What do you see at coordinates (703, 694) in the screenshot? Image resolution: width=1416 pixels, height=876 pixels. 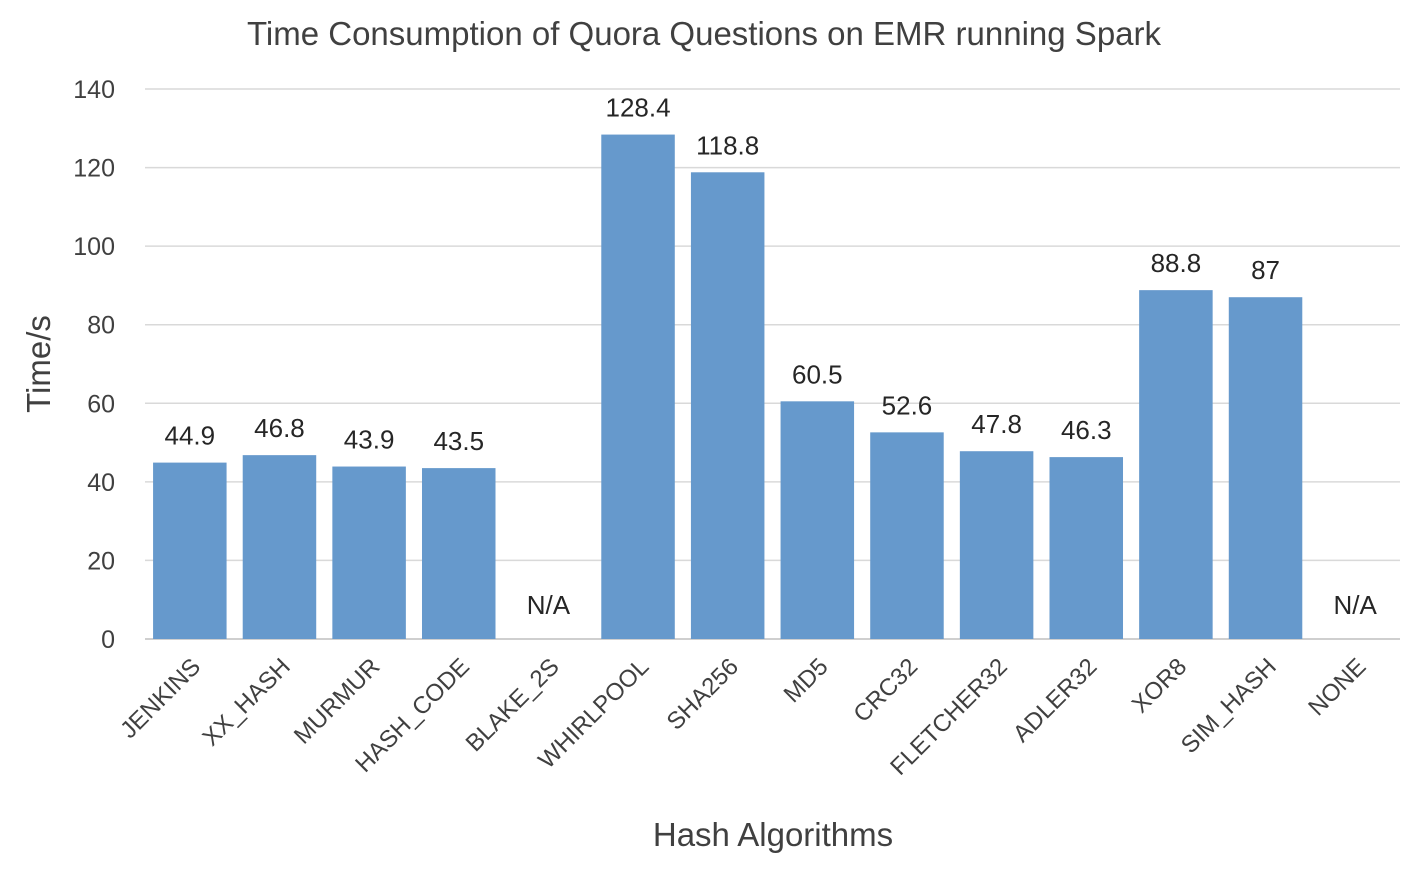 I see `x-tick-label: SHA256` at bounding box center [703, 694].